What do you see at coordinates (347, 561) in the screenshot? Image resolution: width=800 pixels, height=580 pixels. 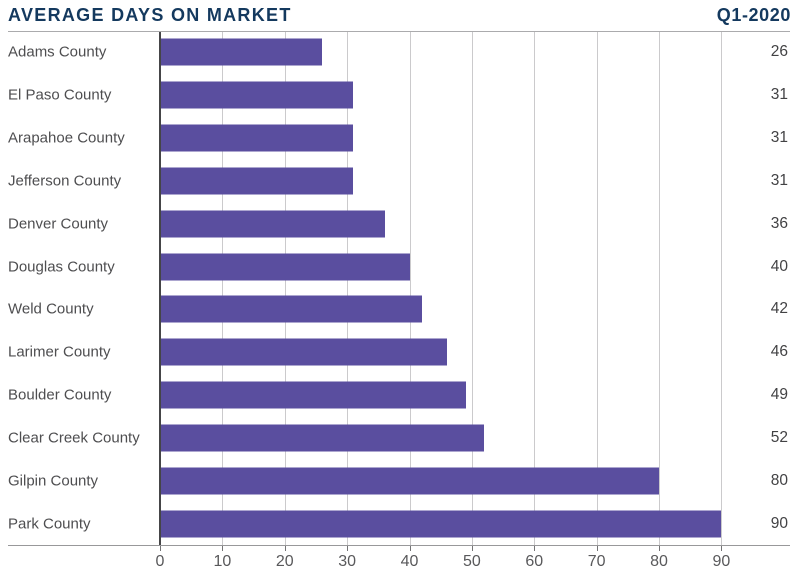 I see `x-tick-label: 30` at bounding box center [347, 561].